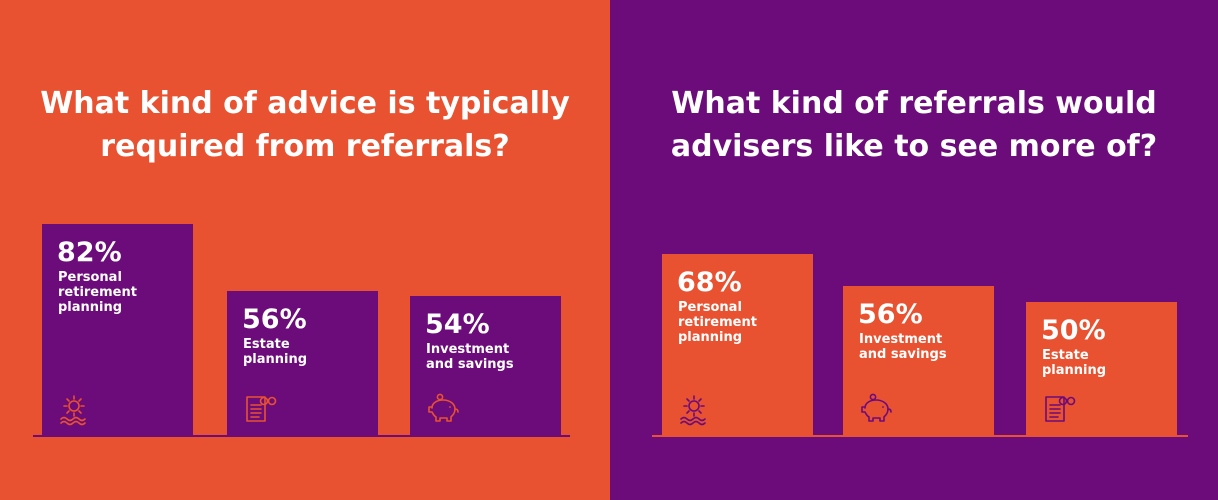 The height and width of the screenshot is (500, 1218). Describe the element at coordinates (457, 324) in the screenshot. I see `value-label: 54%` at that location.